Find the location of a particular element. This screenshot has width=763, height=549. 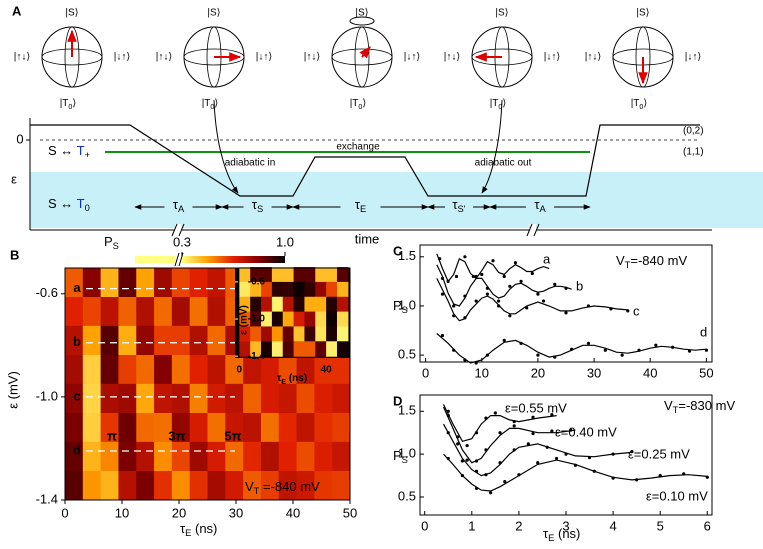

panel-label: C is located at coordinates (398, 250).